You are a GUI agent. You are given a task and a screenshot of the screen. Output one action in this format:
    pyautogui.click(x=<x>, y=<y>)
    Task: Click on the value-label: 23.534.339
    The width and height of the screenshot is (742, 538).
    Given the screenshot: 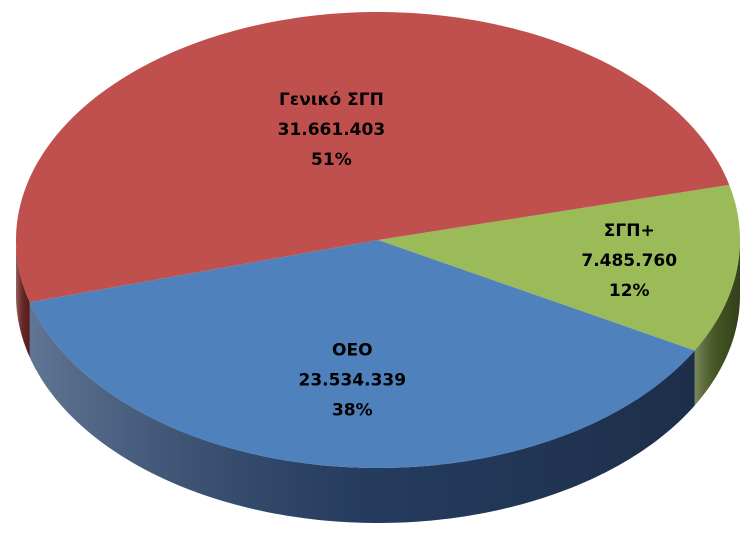 What is the action you would take?
    pyautogui.click(x=353, y=380)
    